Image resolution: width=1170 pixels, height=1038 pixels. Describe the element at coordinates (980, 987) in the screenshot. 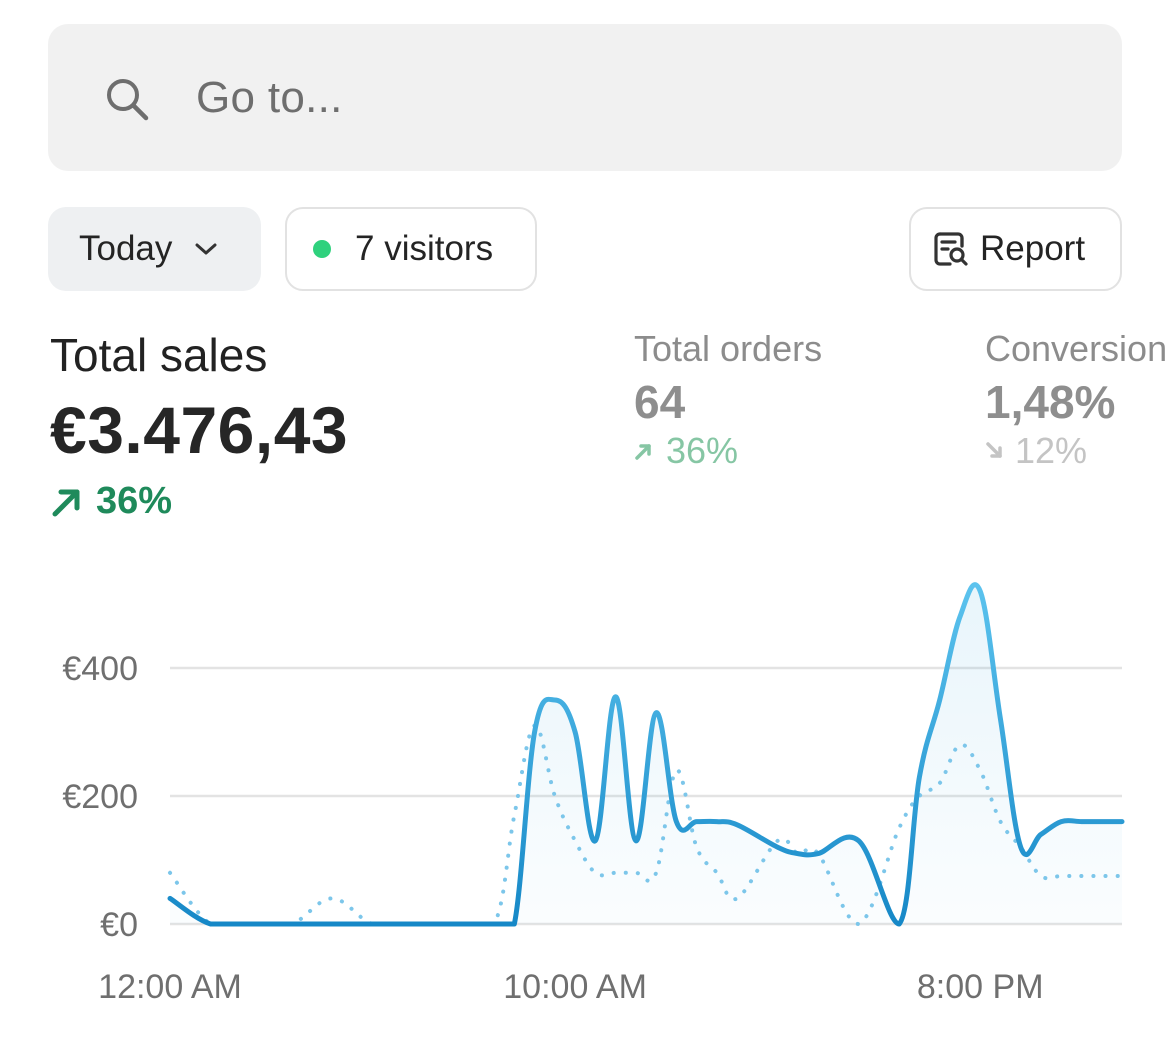

I see `x-axis-tick-label: 8:00 PM` at that location.